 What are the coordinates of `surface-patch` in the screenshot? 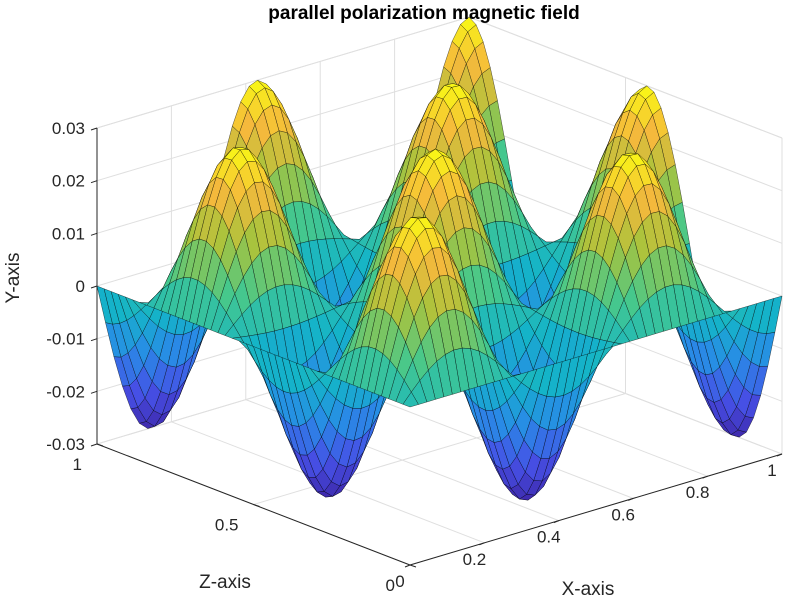 It's located at (410, 399).